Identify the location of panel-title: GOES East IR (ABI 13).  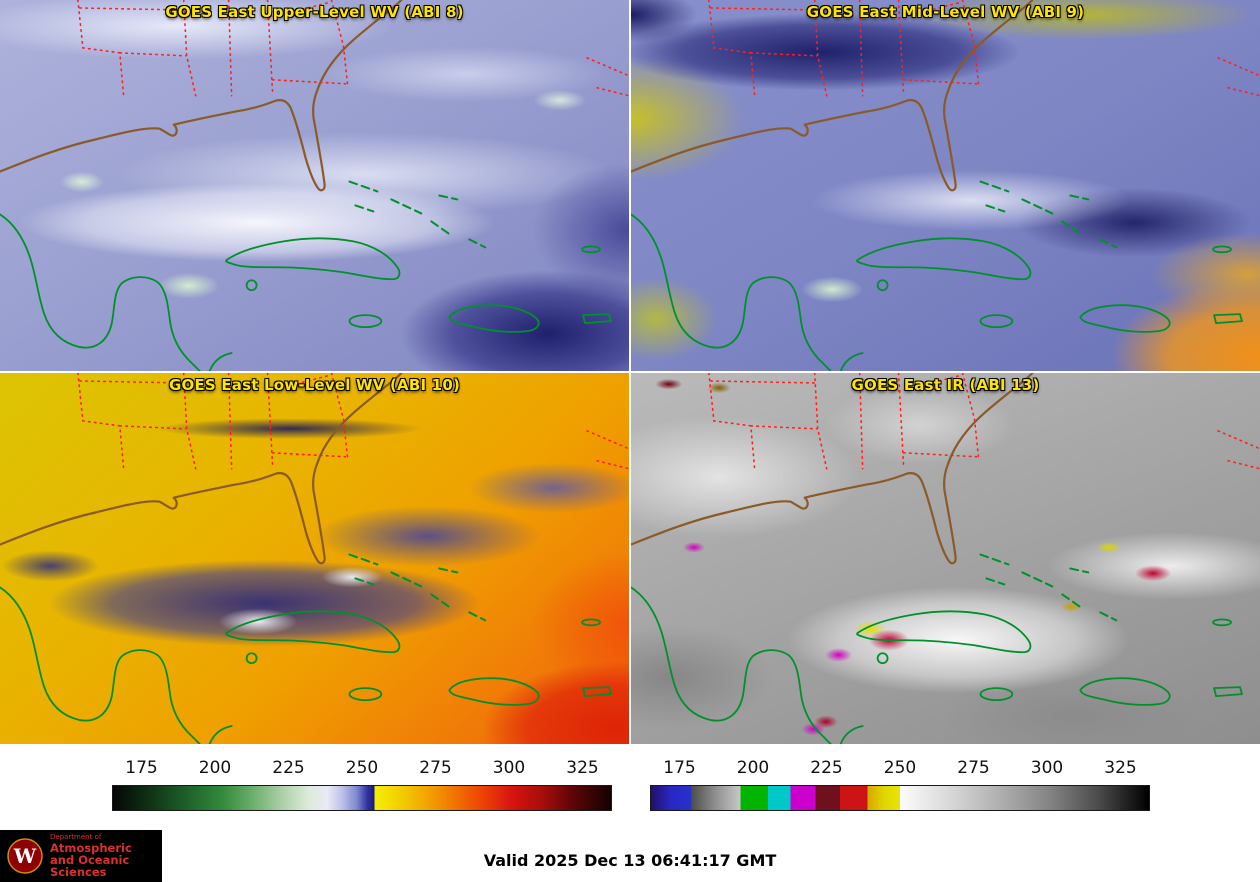
(945, 385).